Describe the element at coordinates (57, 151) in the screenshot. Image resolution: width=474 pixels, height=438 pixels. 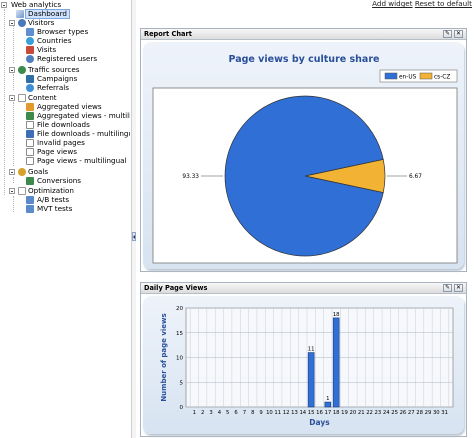
I see `tree-item-label: Page views` at that location.